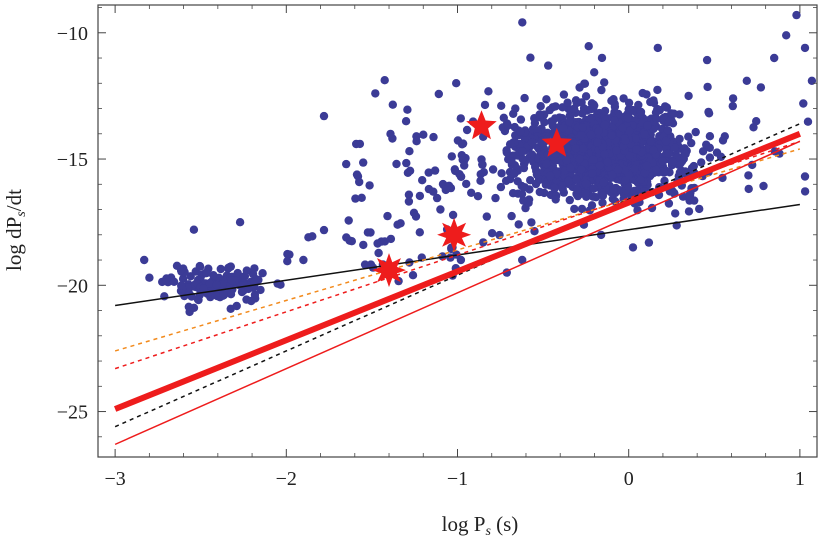 The width and height of the screenshot is (830, 540). What do you see at coordinates (72, 34) in the screenshot?
I see `y-tick-label: −10` at bounding box center [72, 34].